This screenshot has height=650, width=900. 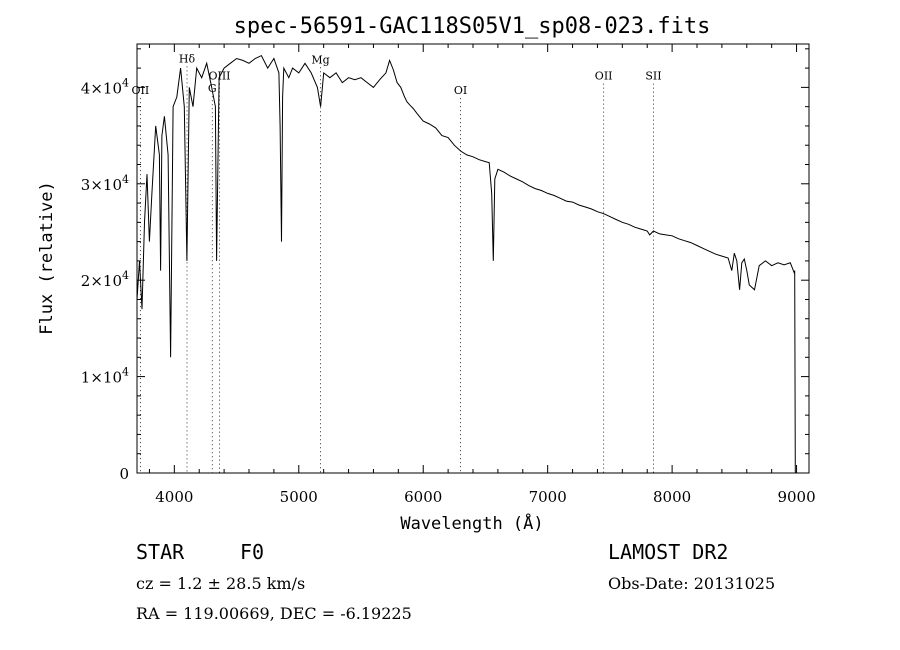 I want to click on x-tick-label: 6000, so click(x=423, y=497).